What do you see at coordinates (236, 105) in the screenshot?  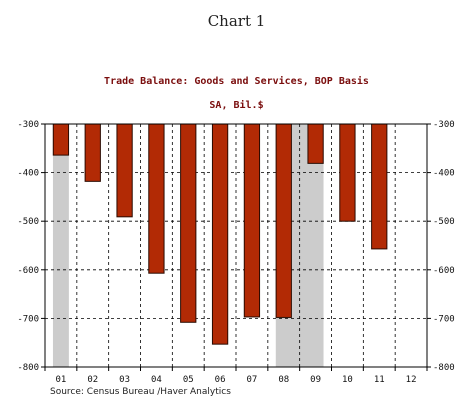 I see `chart-subtitle: SA, Bil.$` at bounding box center [236, 105].